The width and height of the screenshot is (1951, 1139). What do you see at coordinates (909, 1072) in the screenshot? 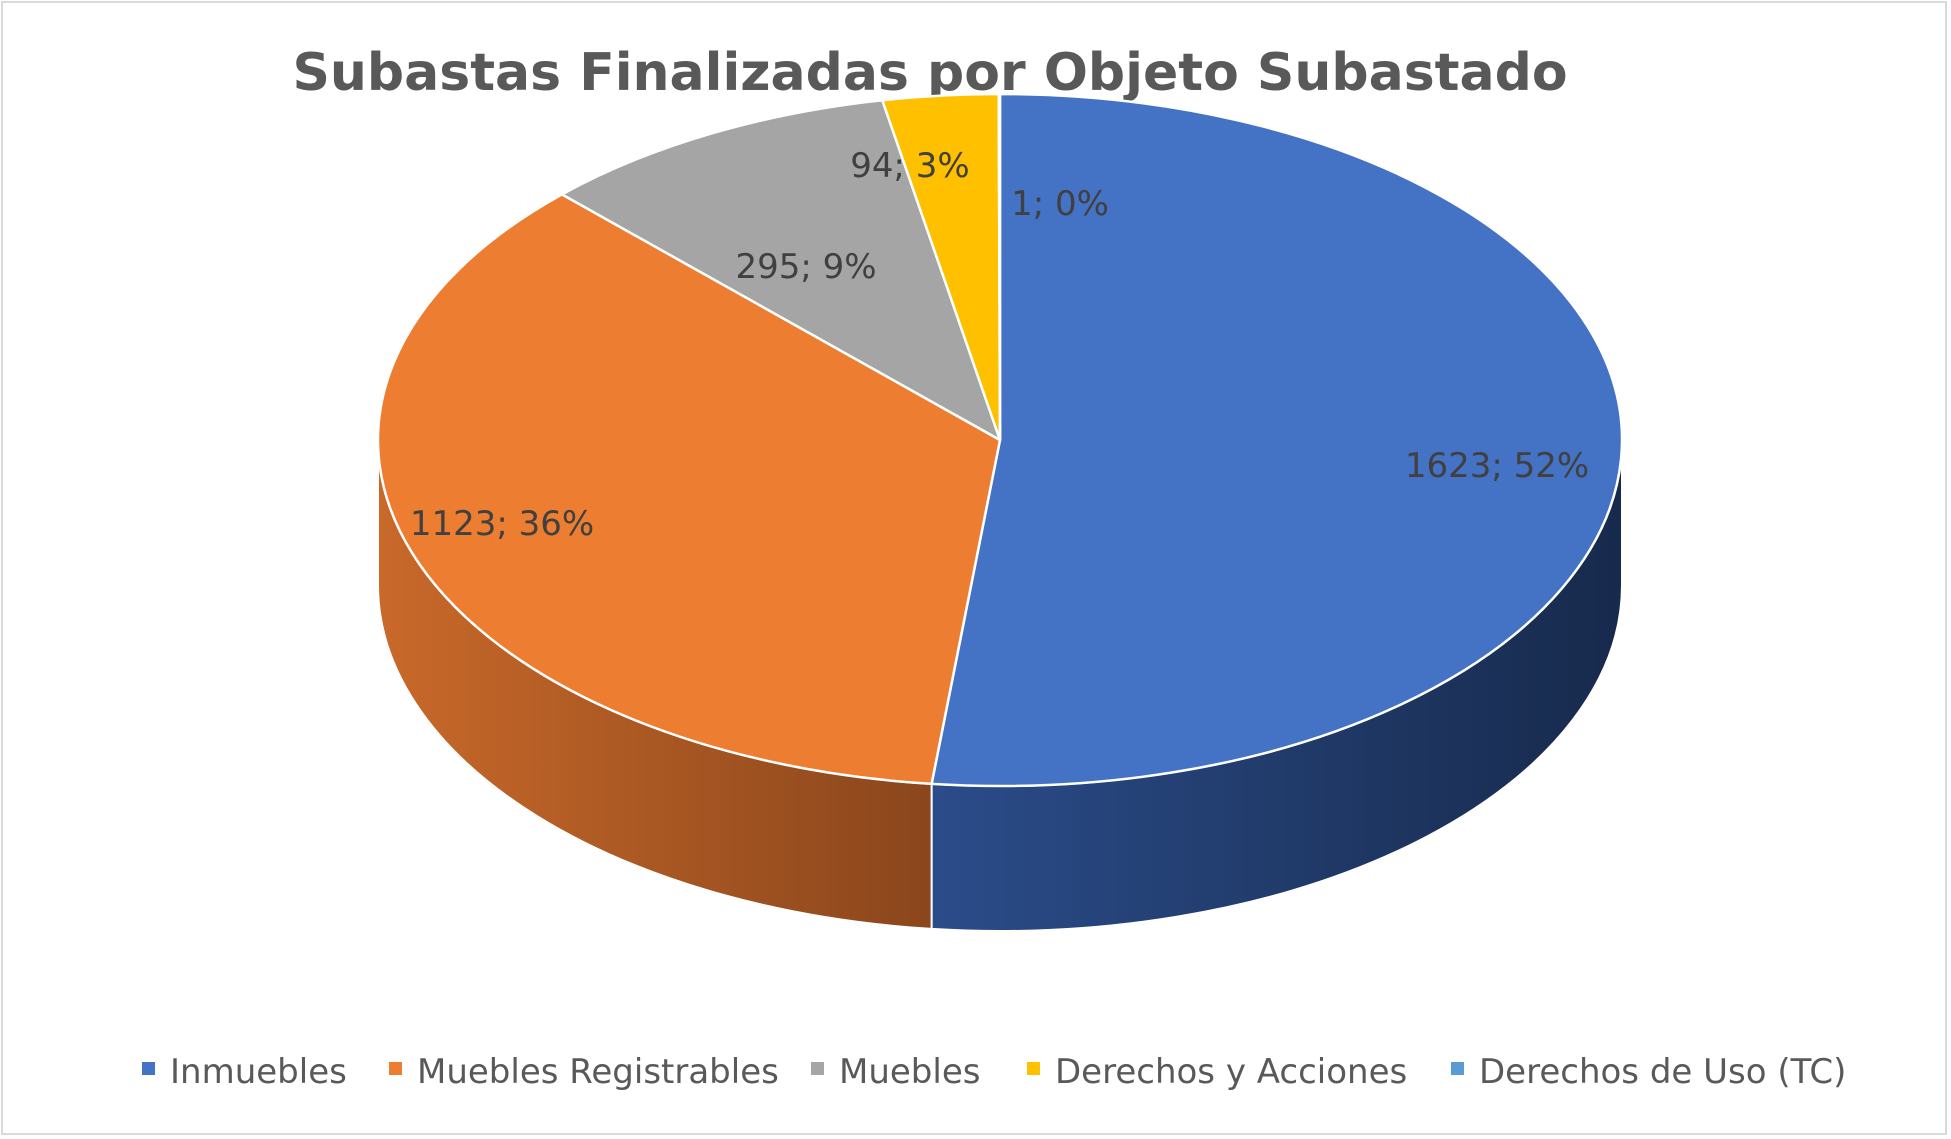
I see `legend-label-2: Muebles` at bounding box center [909, 1072].